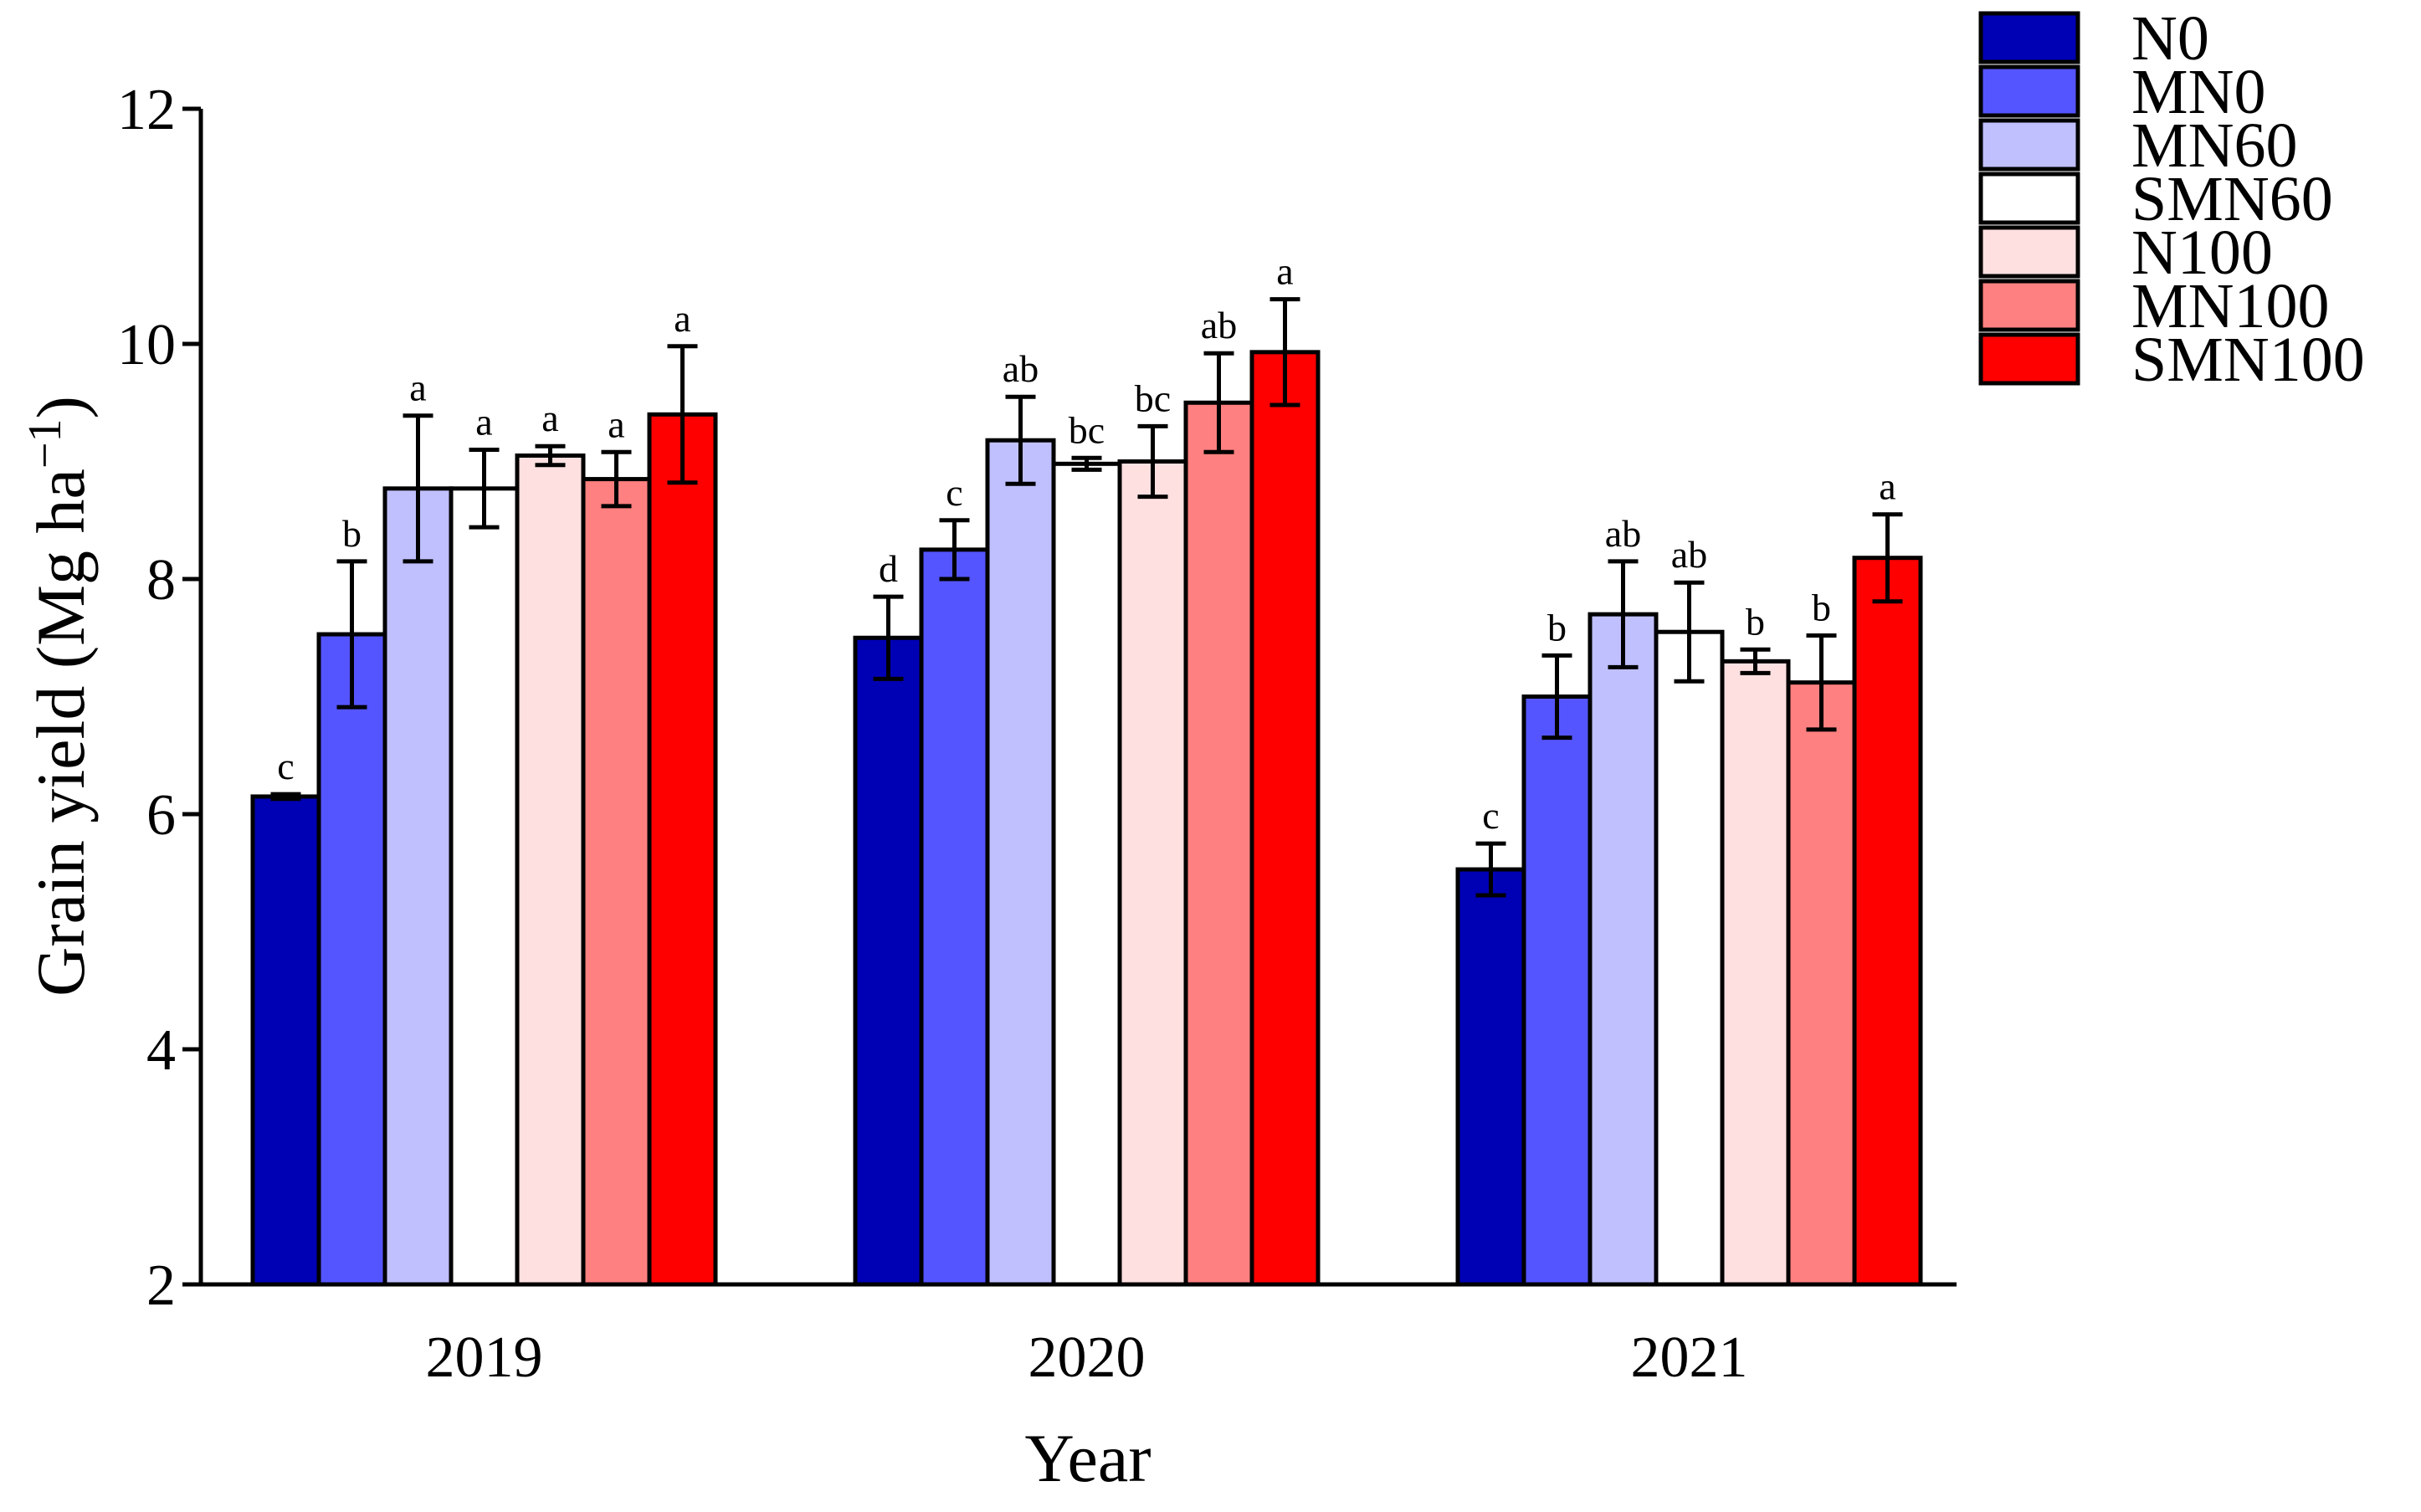  Describe the element at coordinates (161, 815) in the screenshot. I see `y-tick-label: 6` at that location.